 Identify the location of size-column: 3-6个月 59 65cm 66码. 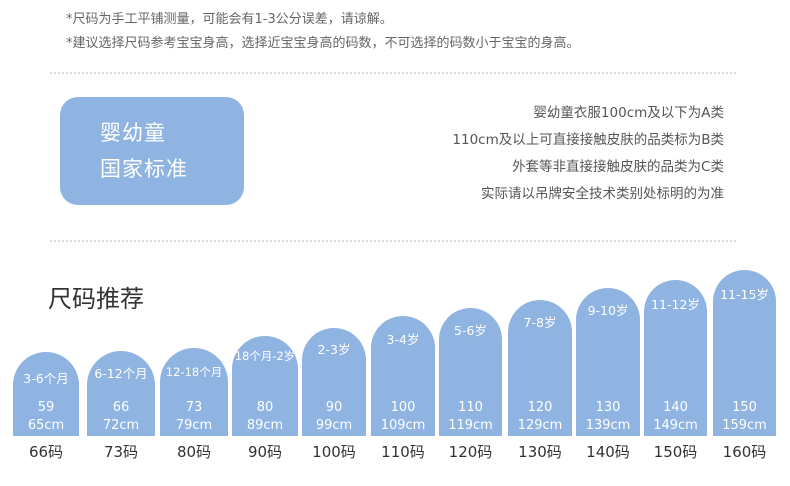
(46, 406).